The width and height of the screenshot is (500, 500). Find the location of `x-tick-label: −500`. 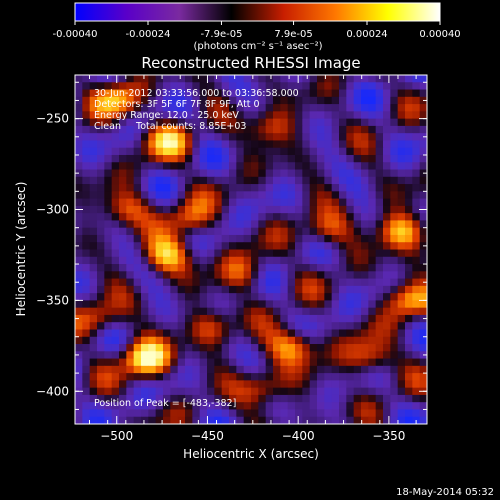

x-tick-label: −500 is located at coordinates (116, 436).